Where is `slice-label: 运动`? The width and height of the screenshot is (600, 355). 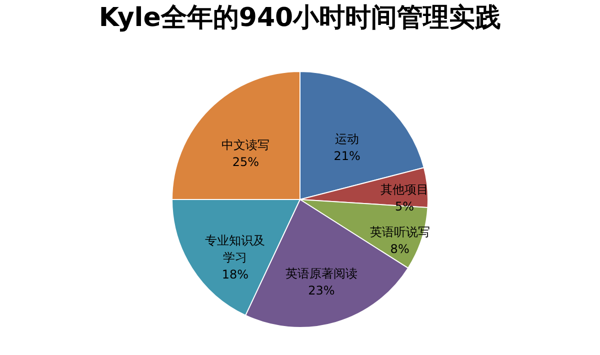
slice-label: 运动 is located at coordinates (347, 139).